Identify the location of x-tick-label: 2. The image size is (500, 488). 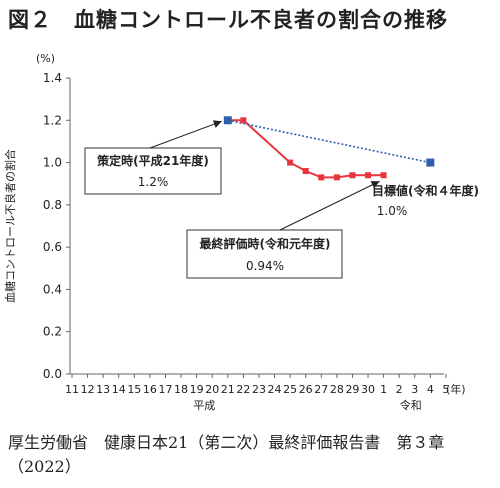
(399, 389).